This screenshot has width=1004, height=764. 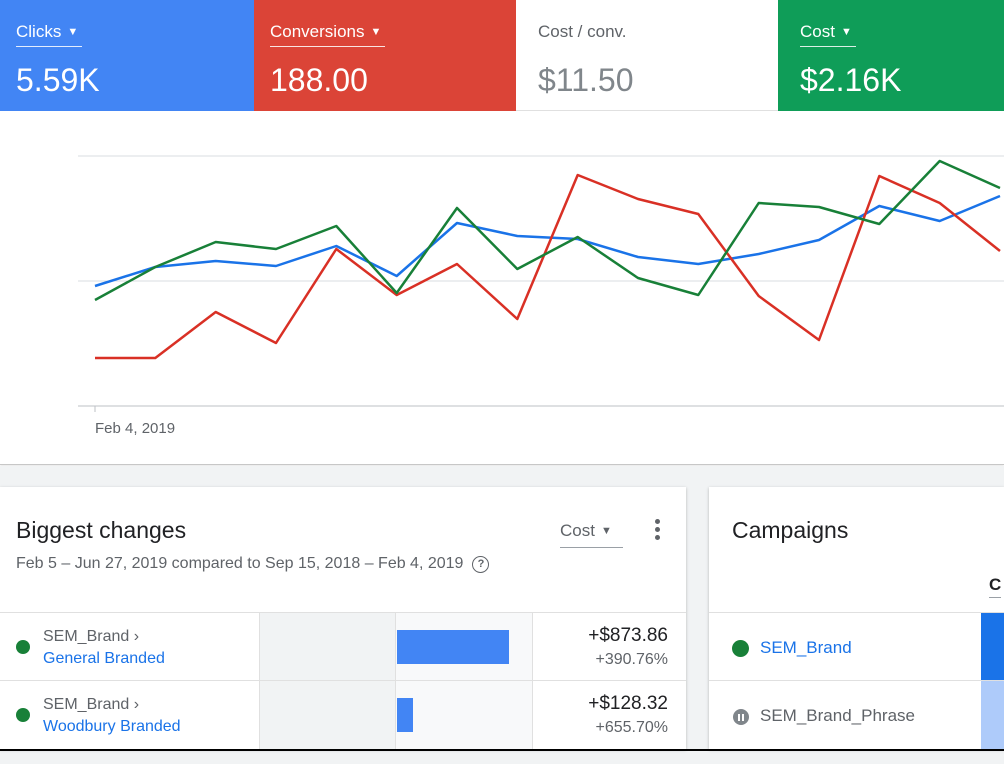 What do you see at coordinates (127, 55) in the screenshot?
I see `clicks-tile: Clicks ▼ 5.59K` at bounding box center [127, 55].